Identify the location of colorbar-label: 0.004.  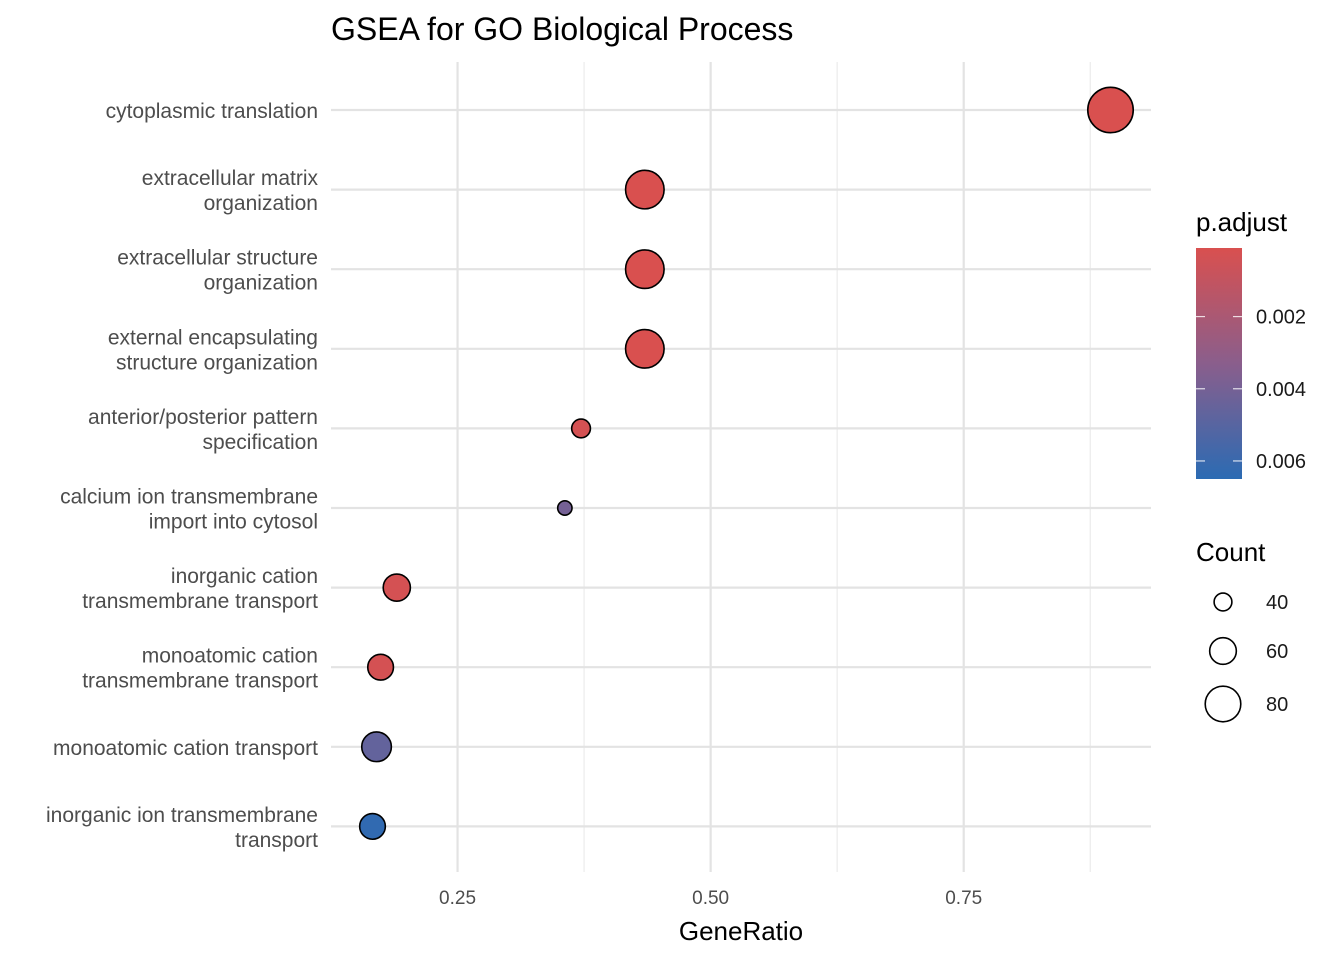
(1281, 390).